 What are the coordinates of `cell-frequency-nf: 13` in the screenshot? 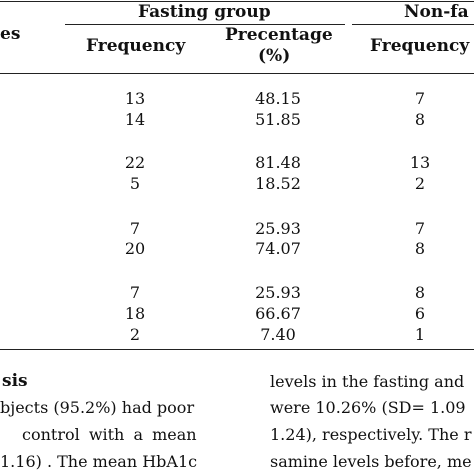 It's located at (420, 162).